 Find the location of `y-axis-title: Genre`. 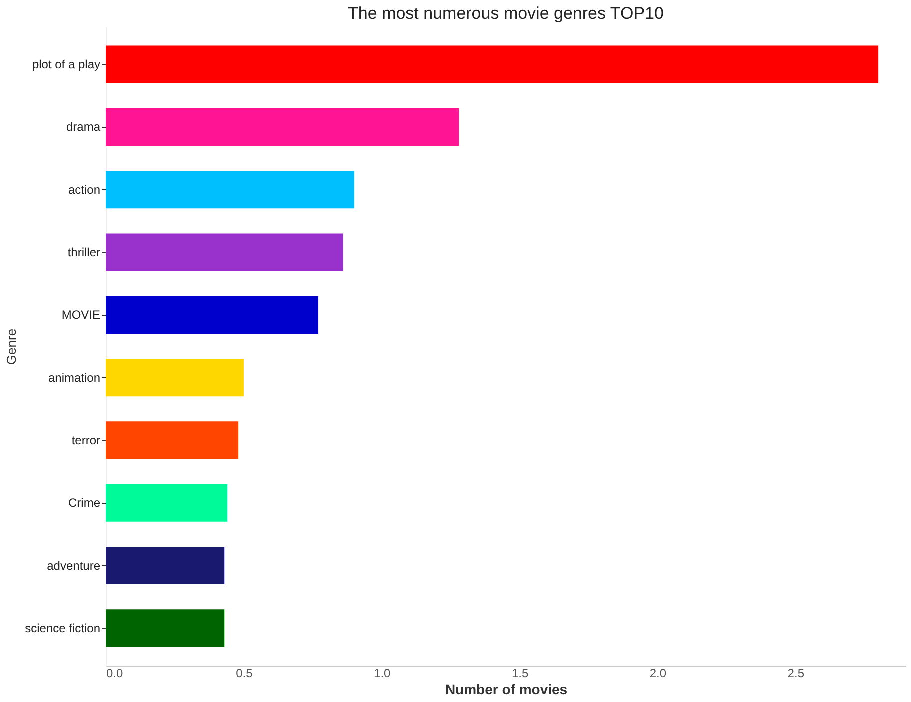

y-axis-title: Genre is located at coordinates (12, 347).